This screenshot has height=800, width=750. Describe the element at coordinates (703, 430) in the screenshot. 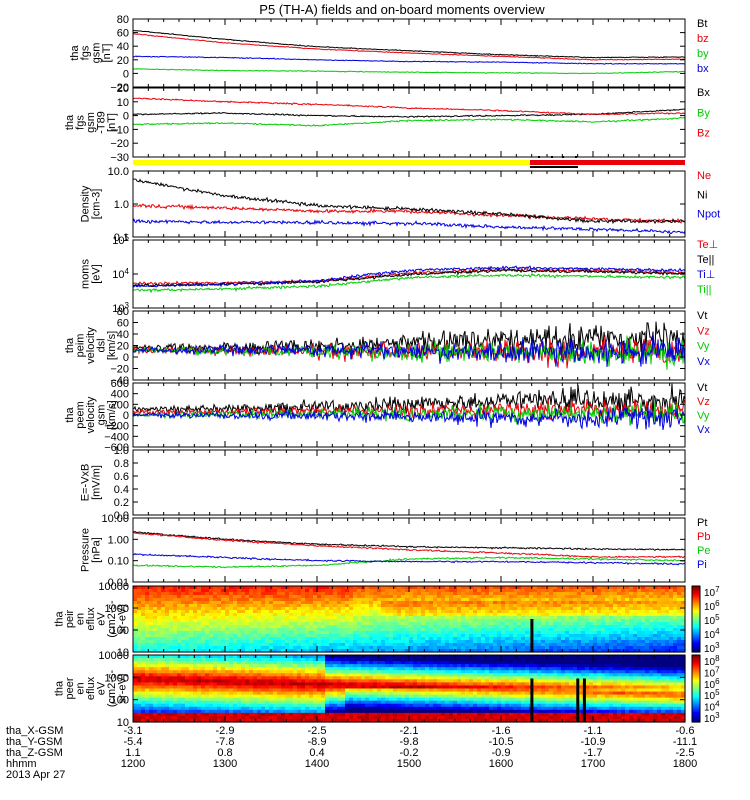

I see `legend-p6-3: Vx` at that location.